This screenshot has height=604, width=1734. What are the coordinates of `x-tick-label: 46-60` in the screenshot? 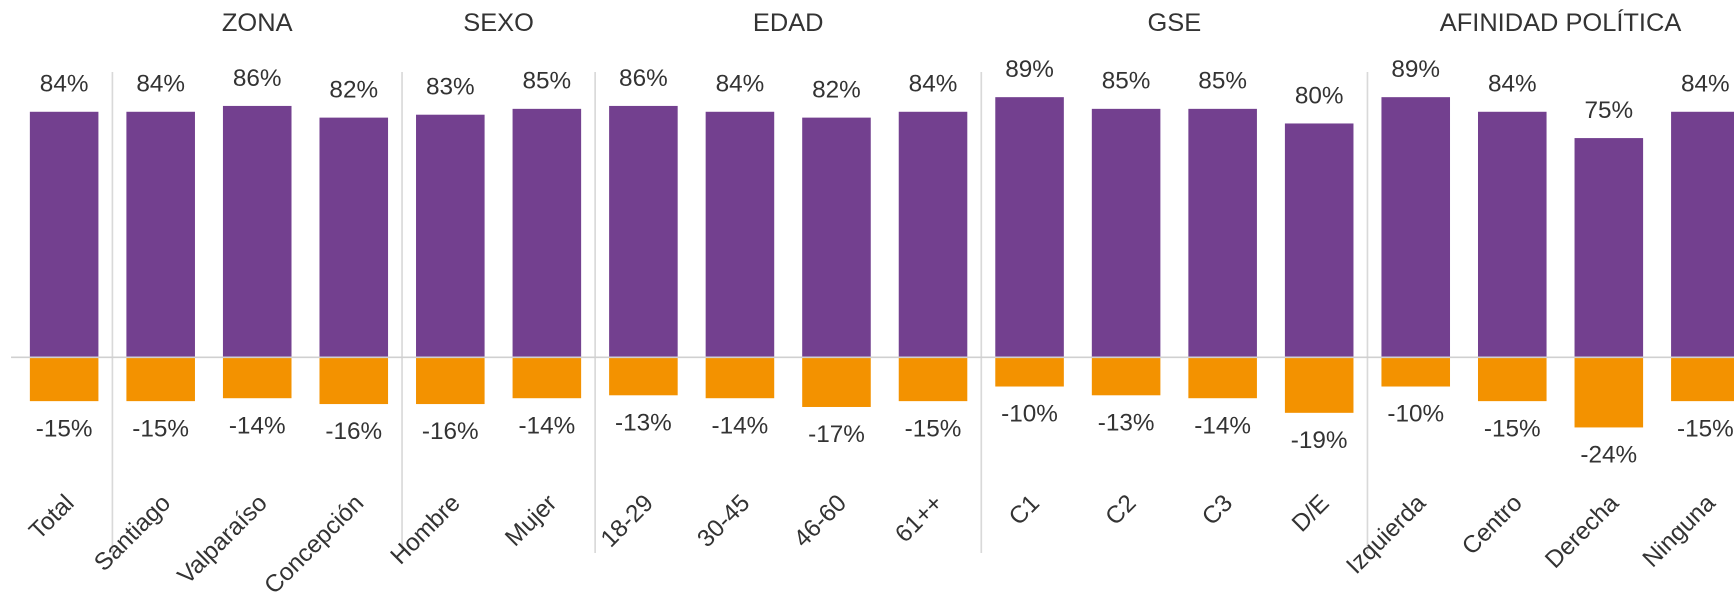 It's located at (820, 521).